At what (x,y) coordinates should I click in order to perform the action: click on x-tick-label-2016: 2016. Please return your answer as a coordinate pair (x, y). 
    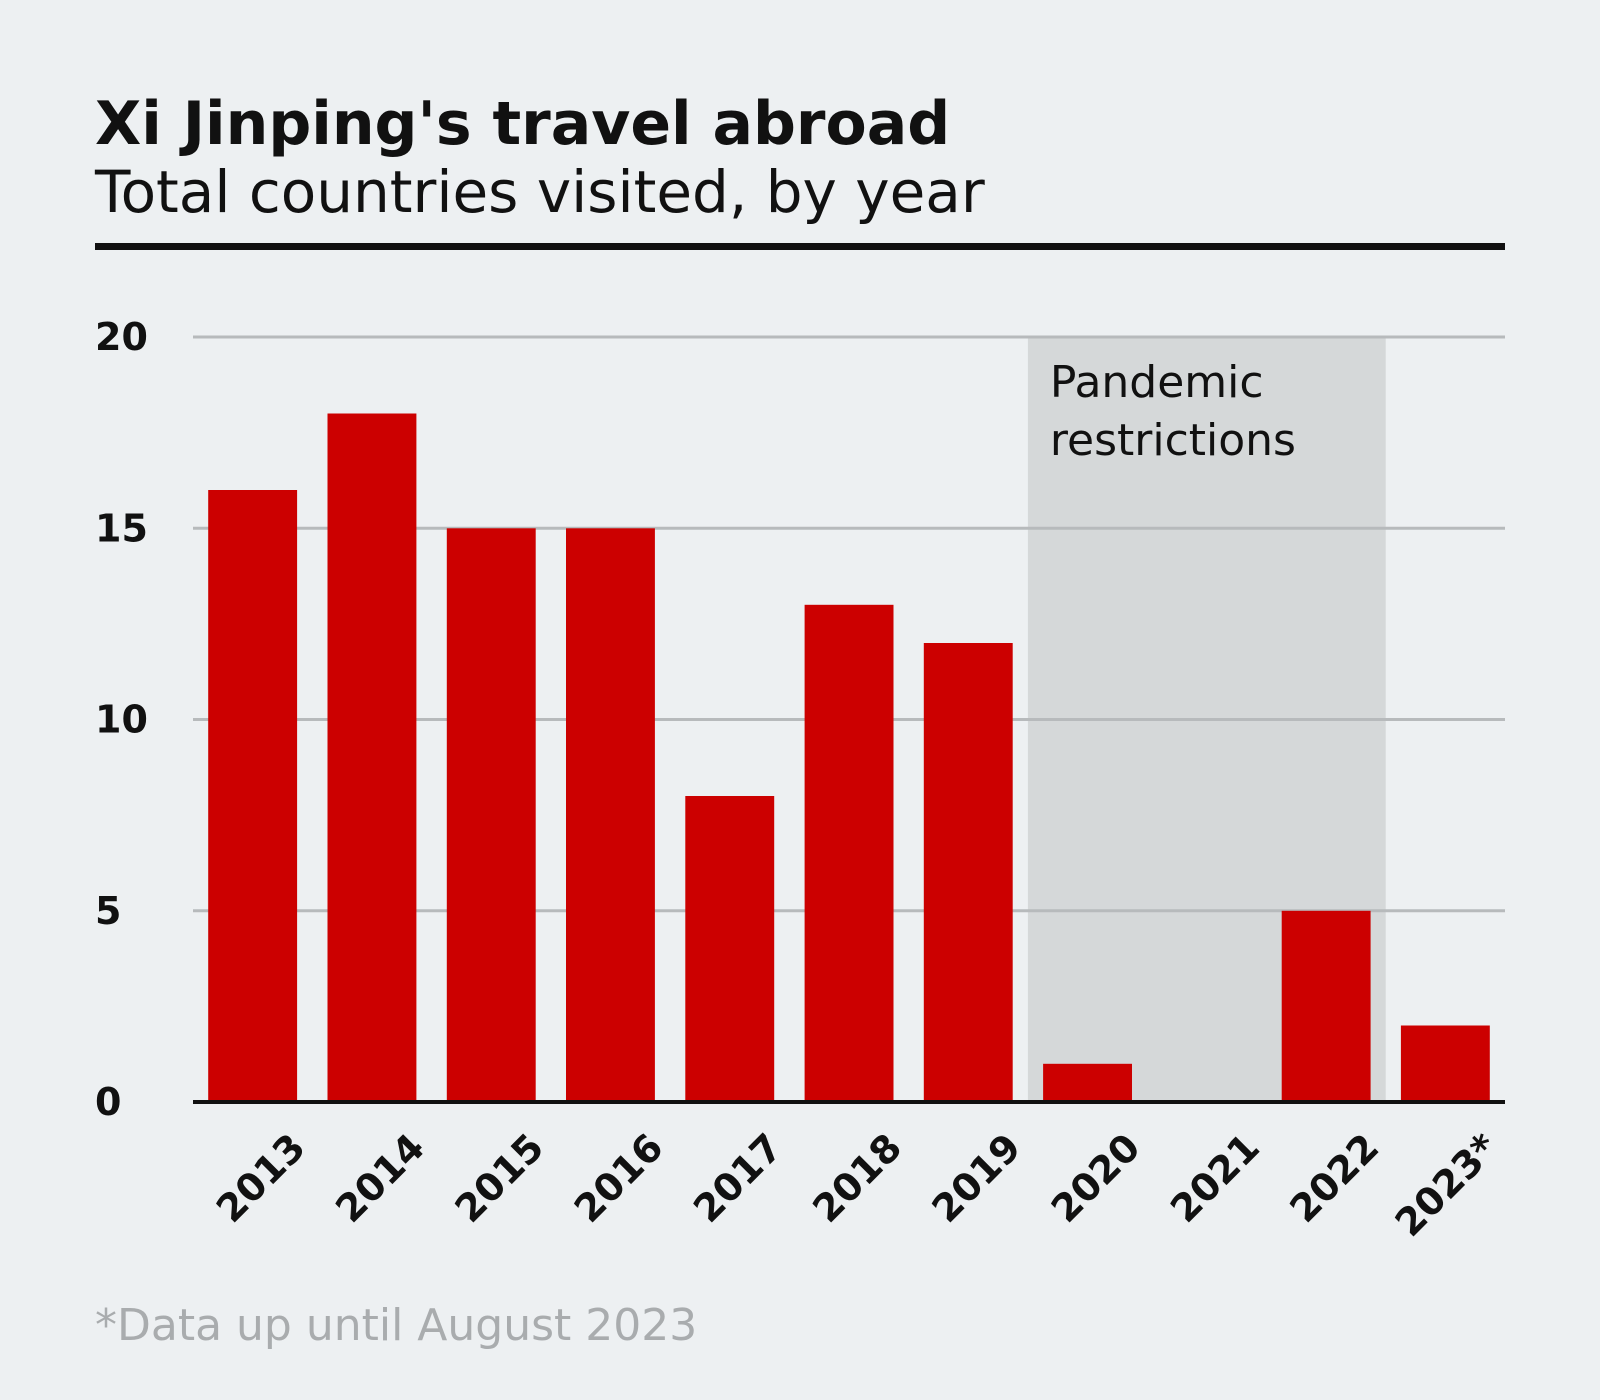
    Looking at the image, I should click on (619, 1178).